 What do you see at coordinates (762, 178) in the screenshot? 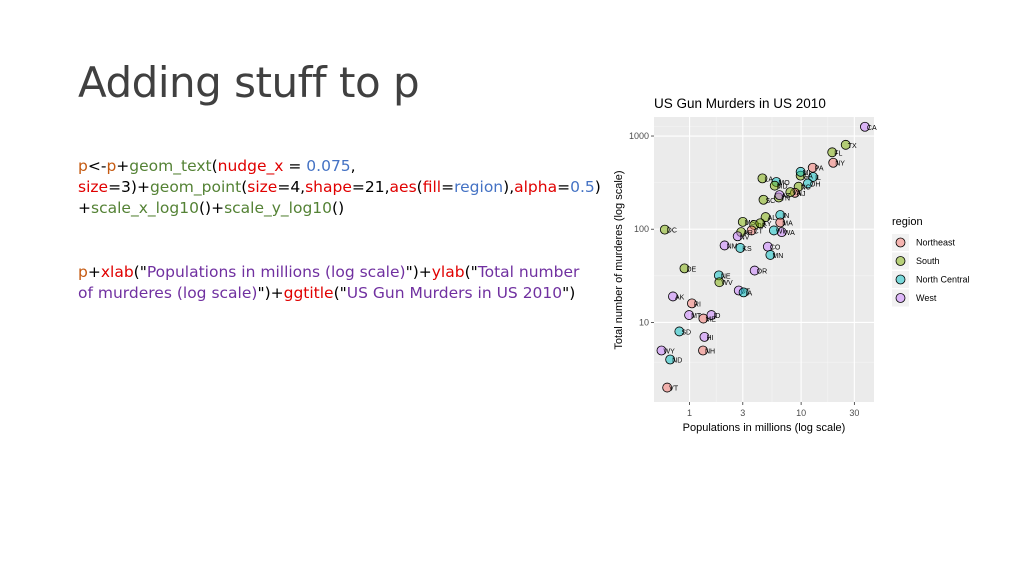
I see `point-la` at bounding box center [762, 178].